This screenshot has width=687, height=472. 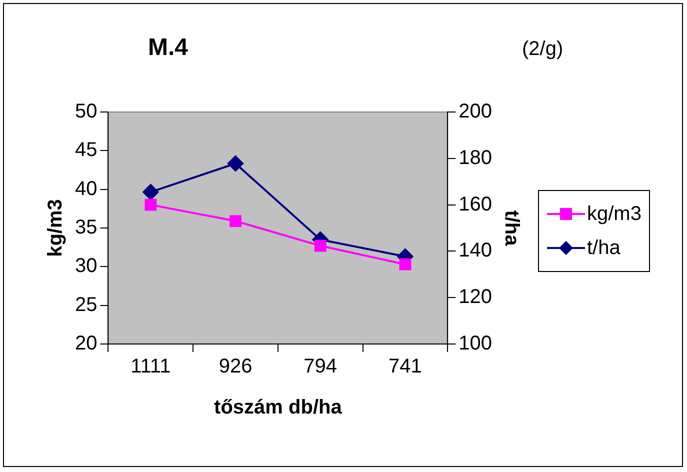 I want to click on x-tick-label: 926, so click(x=235, y=367).